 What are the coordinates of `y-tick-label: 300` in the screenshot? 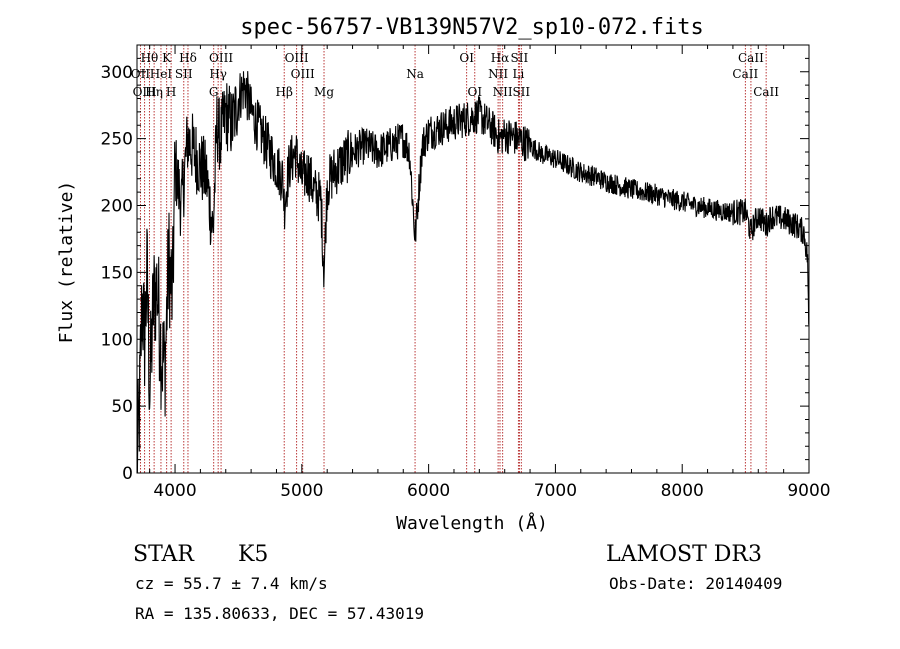 It's located at (117, 73).